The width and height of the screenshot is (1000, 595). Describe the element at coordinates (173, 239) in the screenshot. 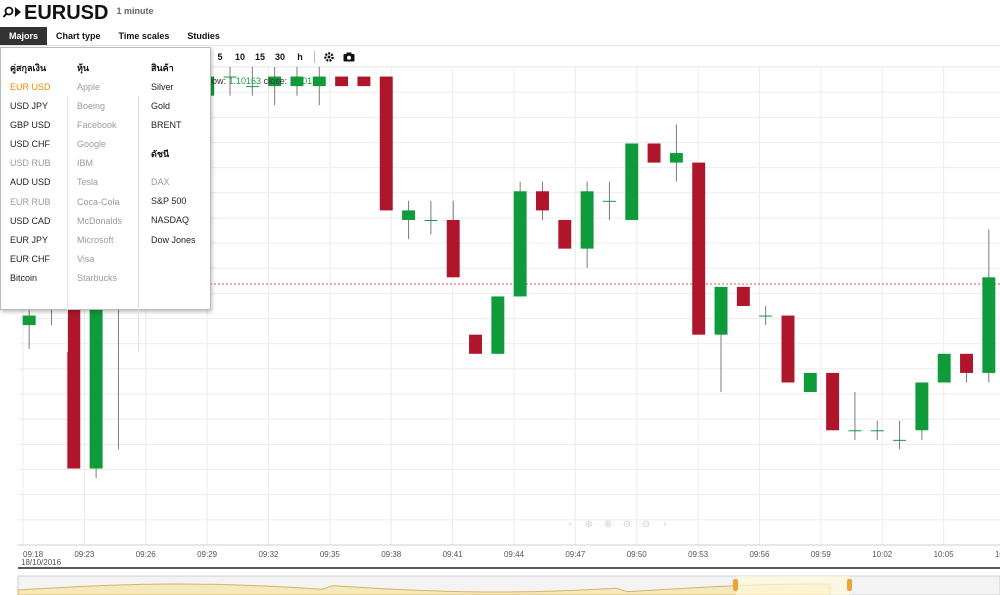

I see `menu-option: Dow Jones` at that location.